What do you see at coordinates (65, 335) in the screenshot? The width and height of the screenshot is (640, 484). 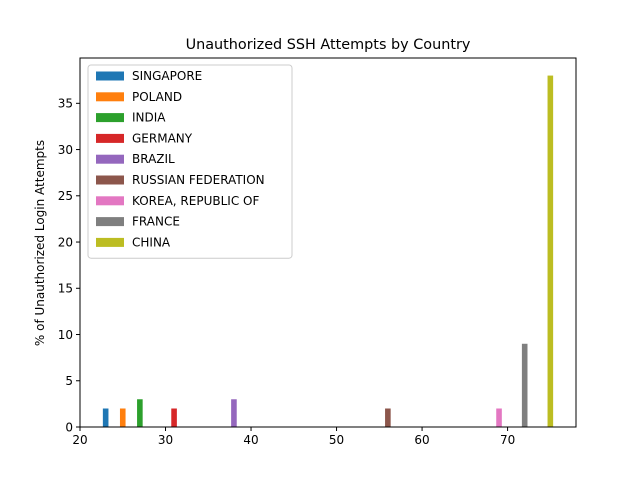 I see `y-tick-label: 10` at bounding box center [65, 335].